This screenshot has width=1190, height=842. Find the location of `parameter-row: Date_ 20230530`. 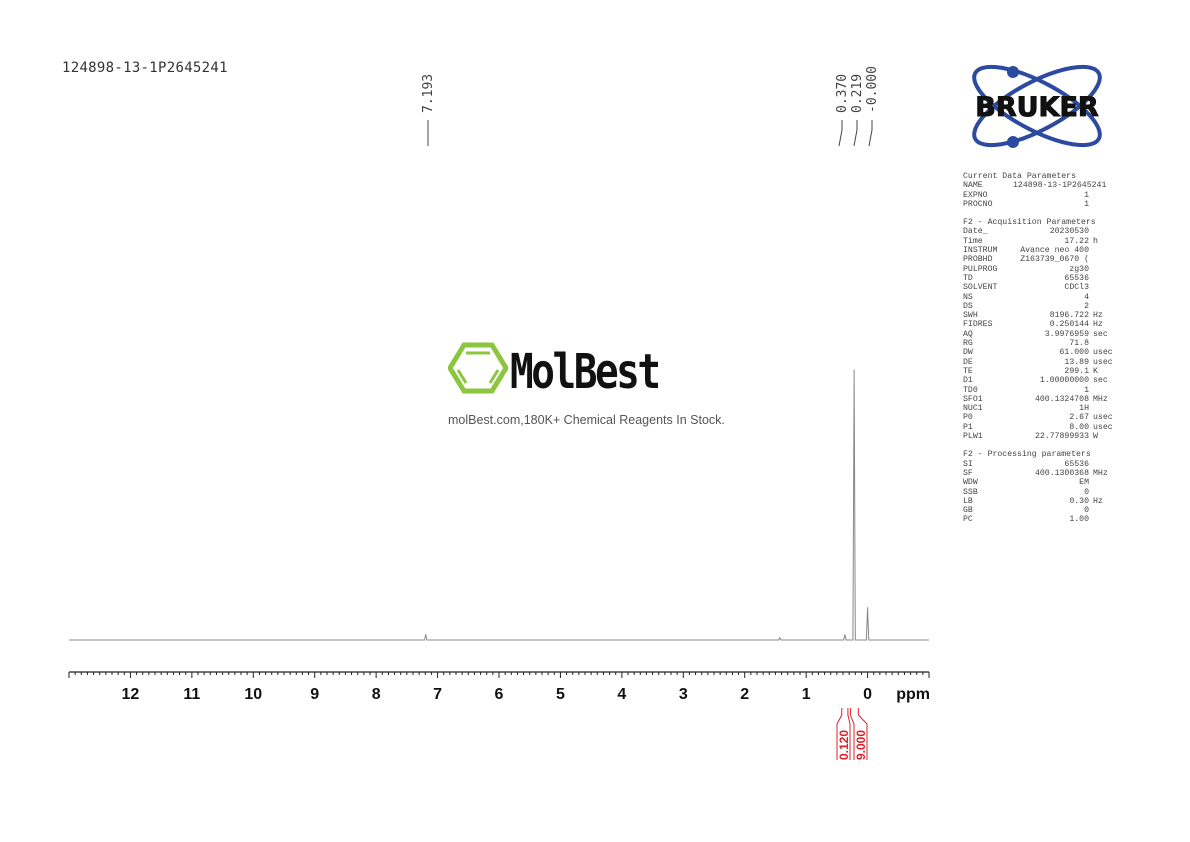

parameter-row: Date_ 20230530 is located at coordinates (1038, 231).